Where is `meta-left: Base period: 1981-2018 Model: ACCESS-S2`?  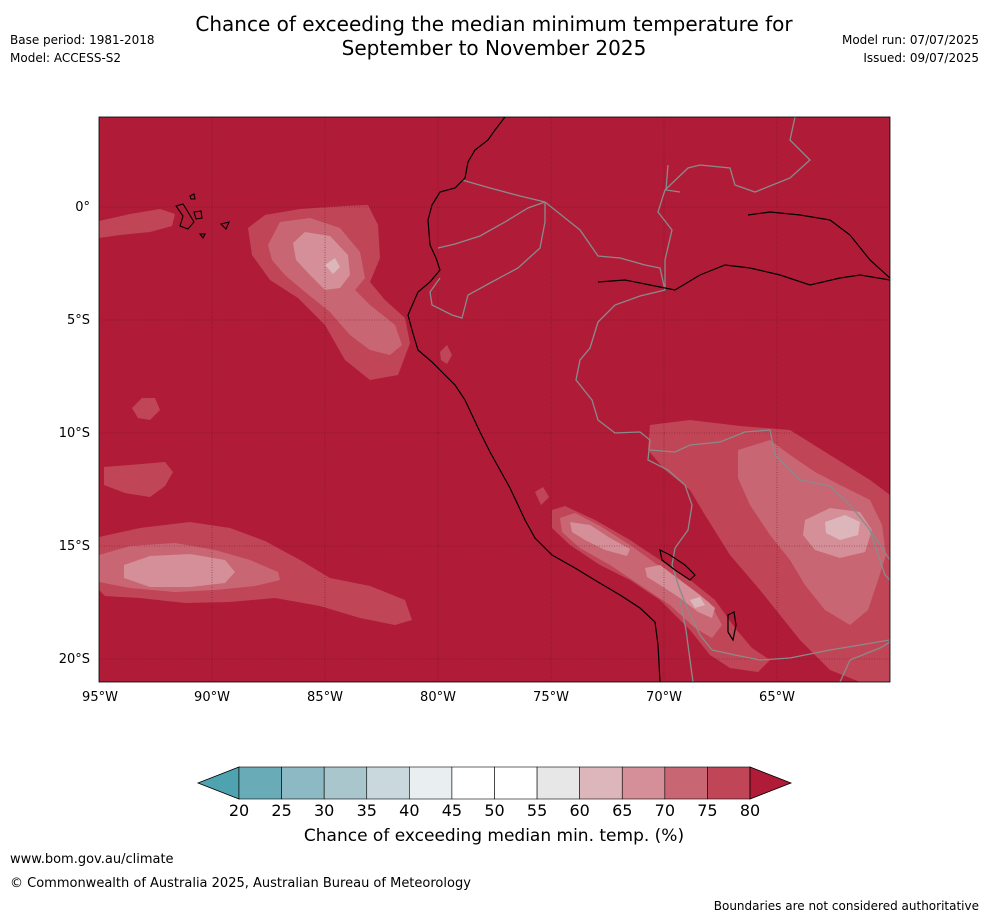 meta-left: Base period: 1981-2018 Model: ACCESS-S2 is located at coordinates (82, 49).